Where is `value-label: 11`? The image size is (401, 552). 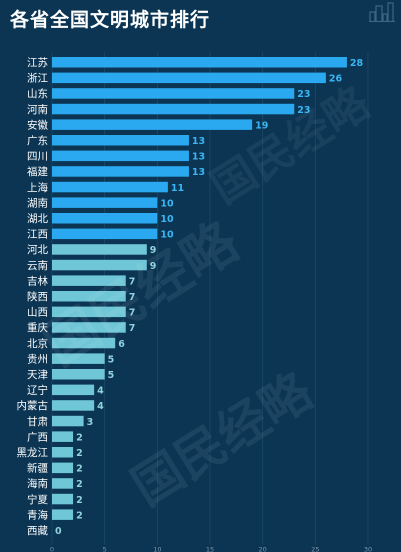
value-label: 11 is located at coordinates (177, 188).